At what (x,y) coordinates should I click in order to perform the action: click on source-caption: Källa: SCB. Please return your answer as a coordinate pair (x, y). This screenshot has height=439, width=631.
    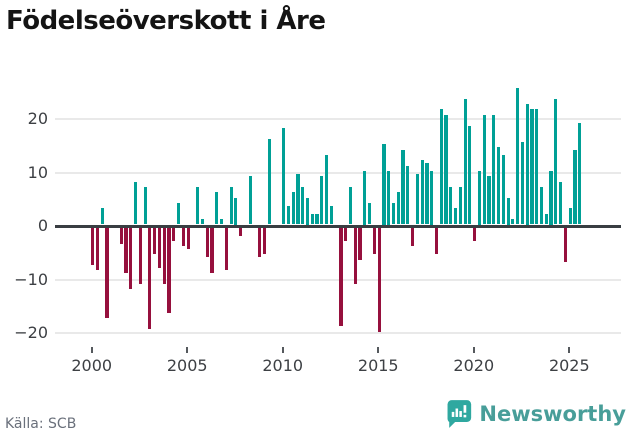
    Looking at the image, I should click on (41, 424).